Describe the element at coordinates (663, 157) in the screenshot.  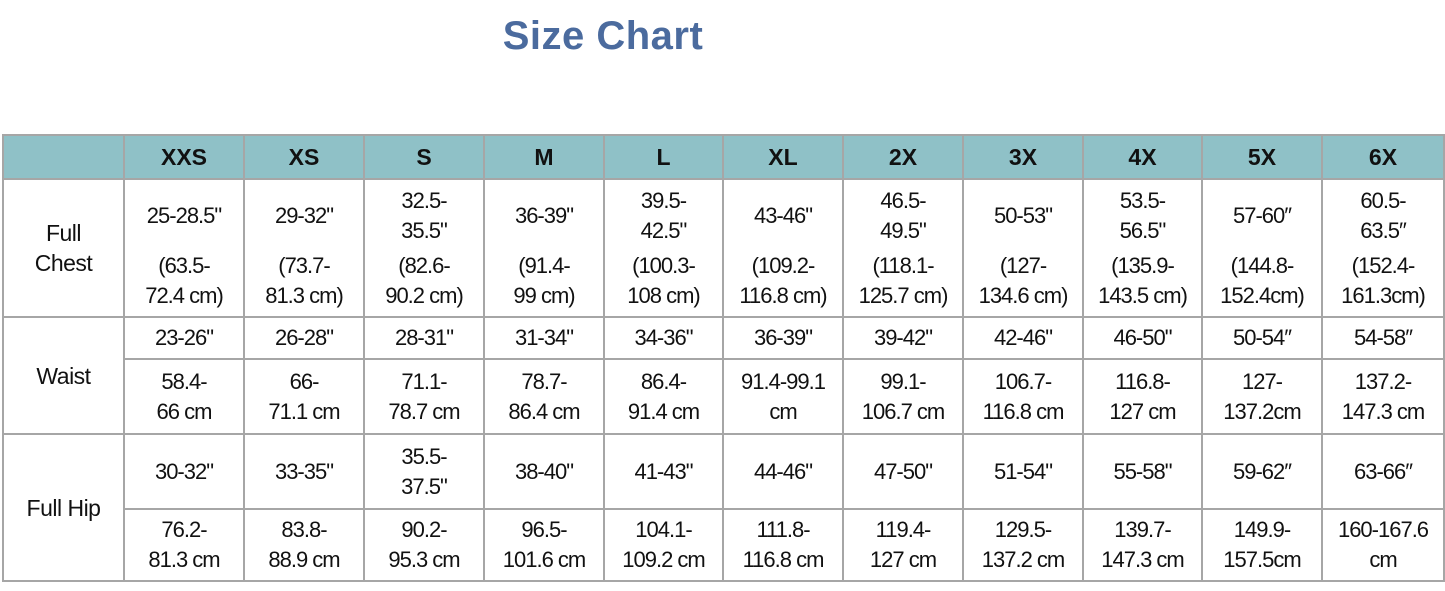
I see `size-header-l: L` at that location.